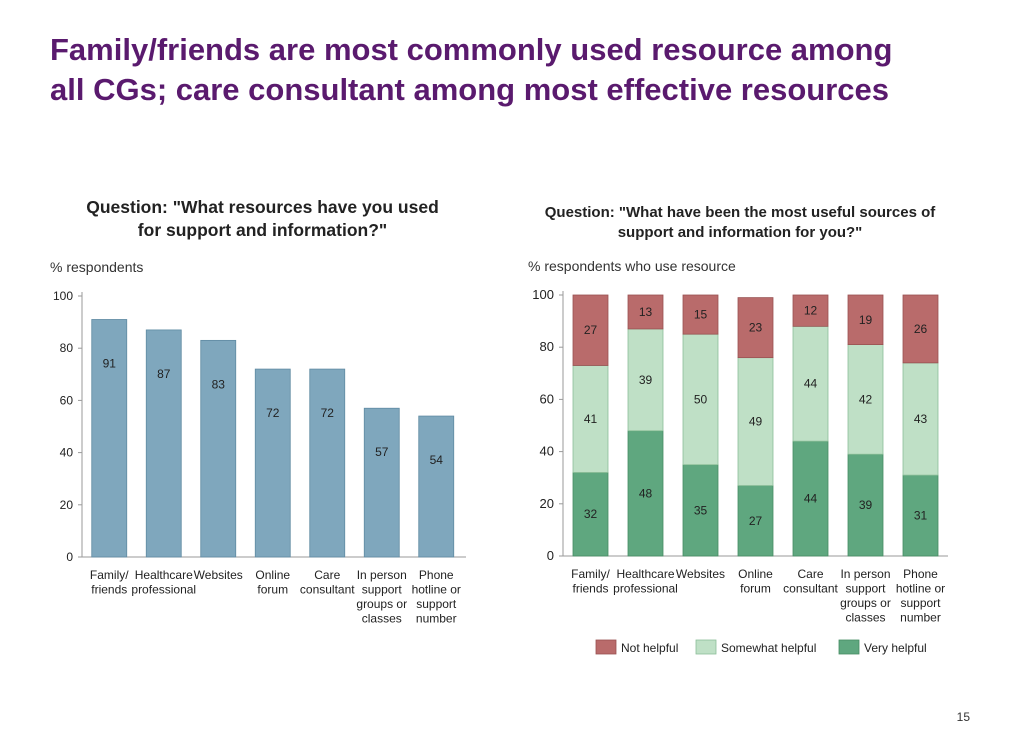 The height and width of the screenshot is (732, 1024). I want to click on left-chart-question-line-1: Question: "What resources have you used, so click(262, 207).